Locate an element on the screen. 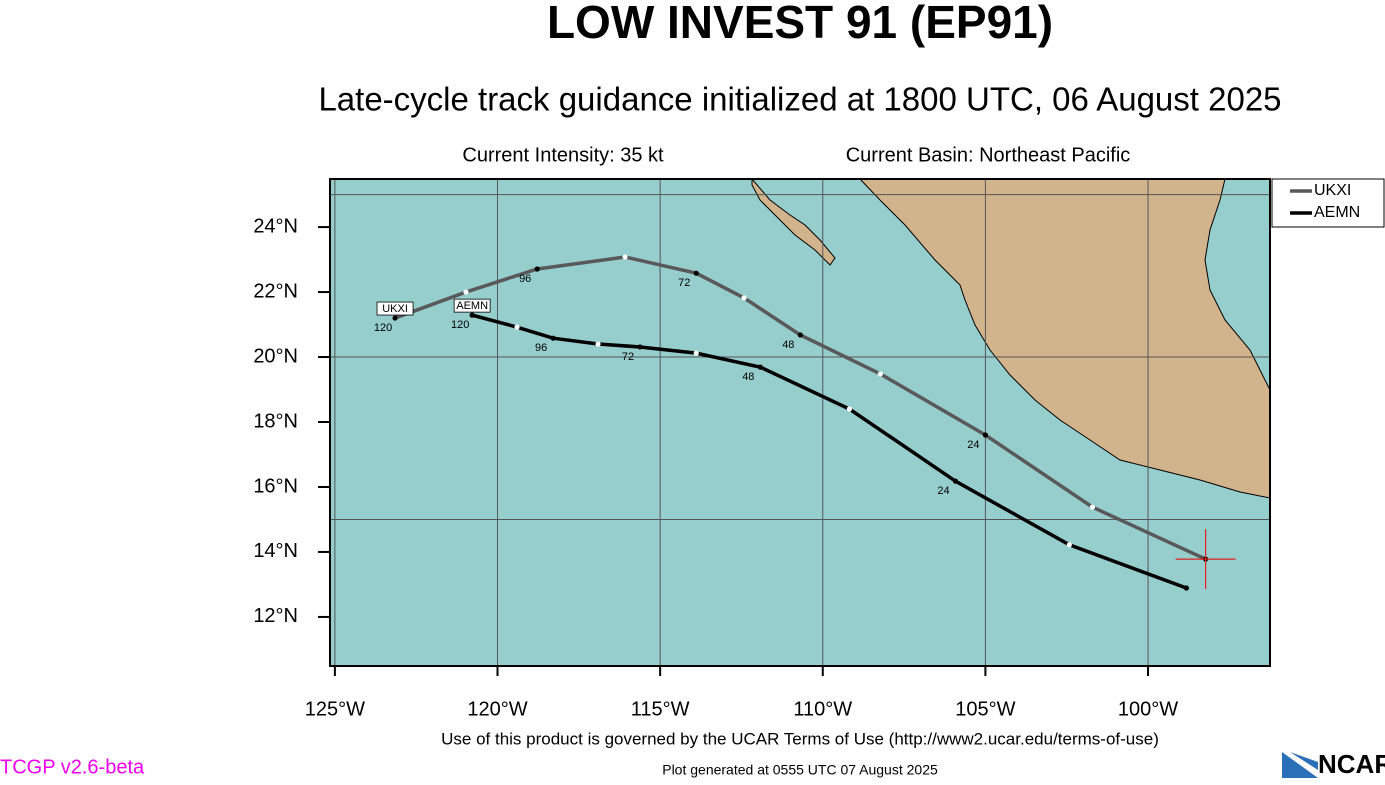  chart-title: LOW INVEST 91 (EP91) is located at coordinates (800, 24).